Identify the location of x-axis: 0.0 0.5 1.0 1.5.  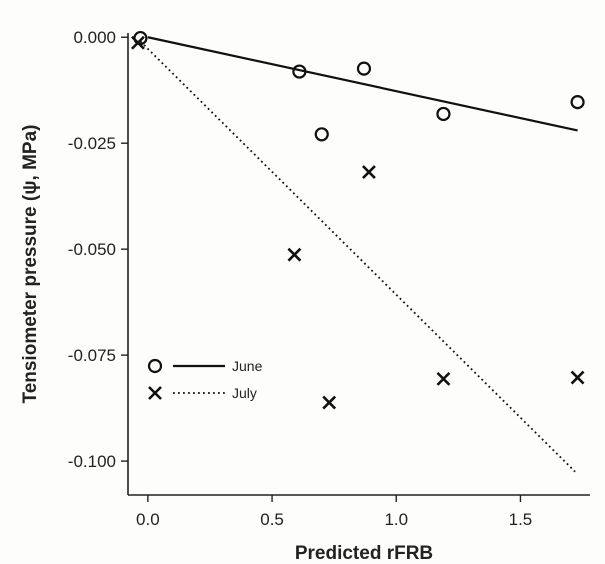
(334, 512).